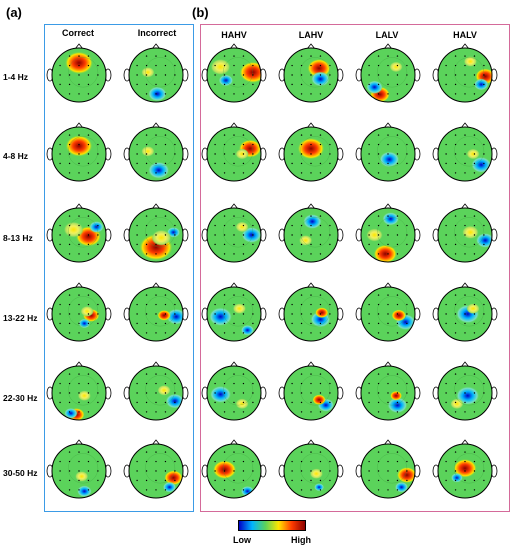 The image size is (515, 550). What do you see at coordinates (18, 238) in the screenshot?
I see `row-label-8-13hz: 8-13 Hz` at bounding box center [18, 238].